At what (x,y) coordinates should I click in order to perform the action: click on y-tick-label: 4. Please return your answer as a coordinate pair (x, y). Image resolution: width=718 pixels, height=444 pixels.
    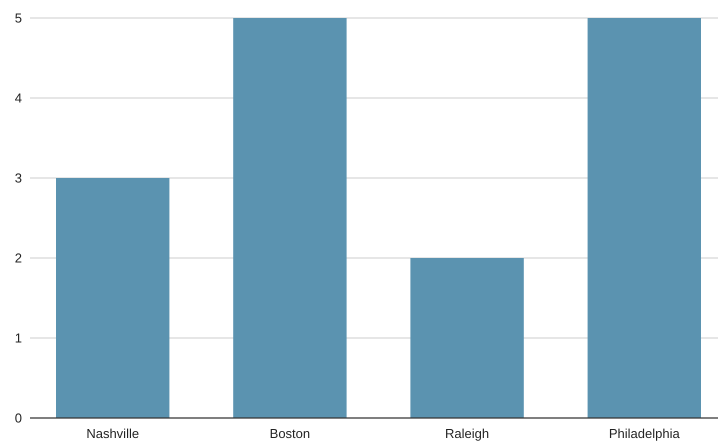
    Looking at the image, I should click on (18, 98).